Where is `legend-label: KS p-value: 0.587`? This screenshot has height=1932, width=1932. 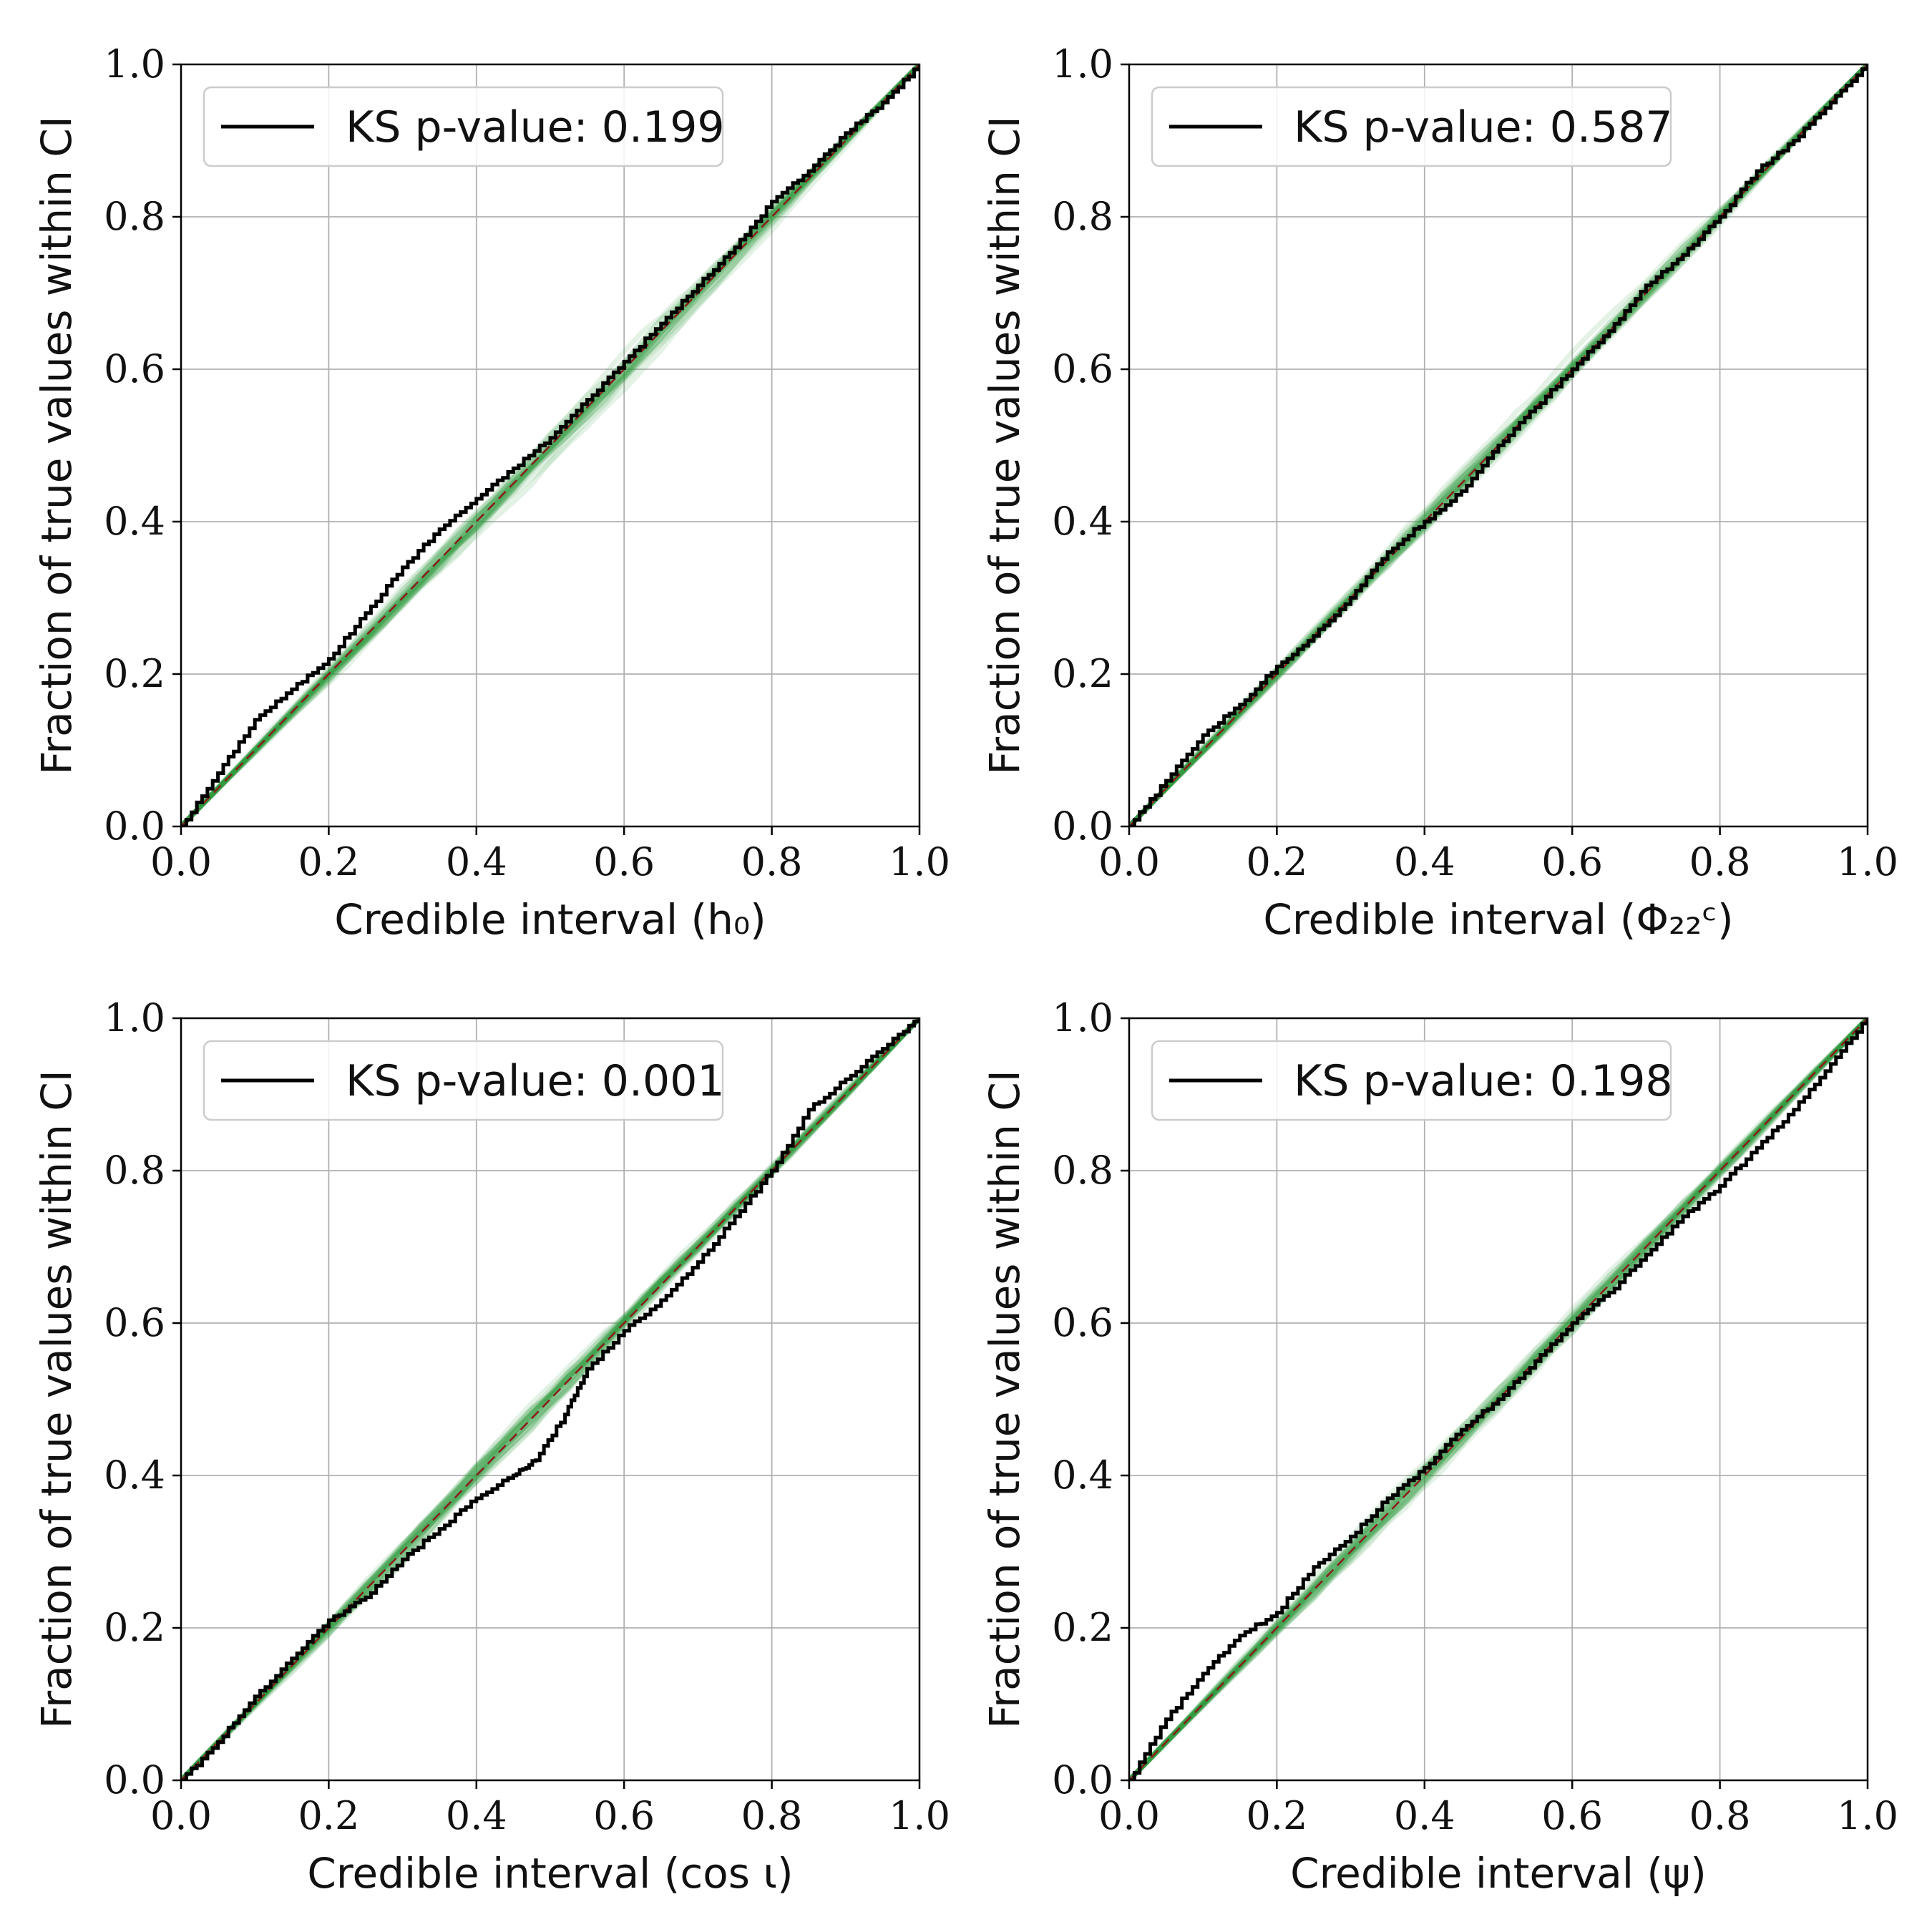
legend-label: KS p-value: 0.587 is located at coordinates (1483, 127).